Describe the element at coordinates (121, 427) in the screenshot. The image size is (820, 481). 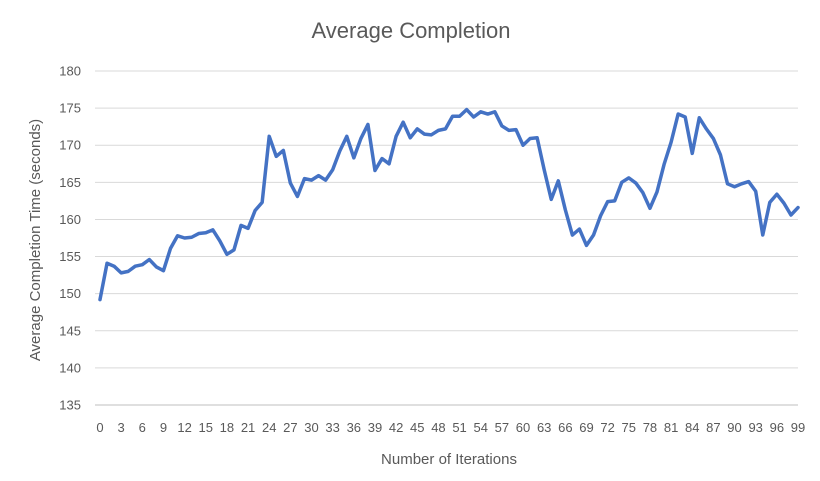
I see `x-tick-label: 3` at that location.